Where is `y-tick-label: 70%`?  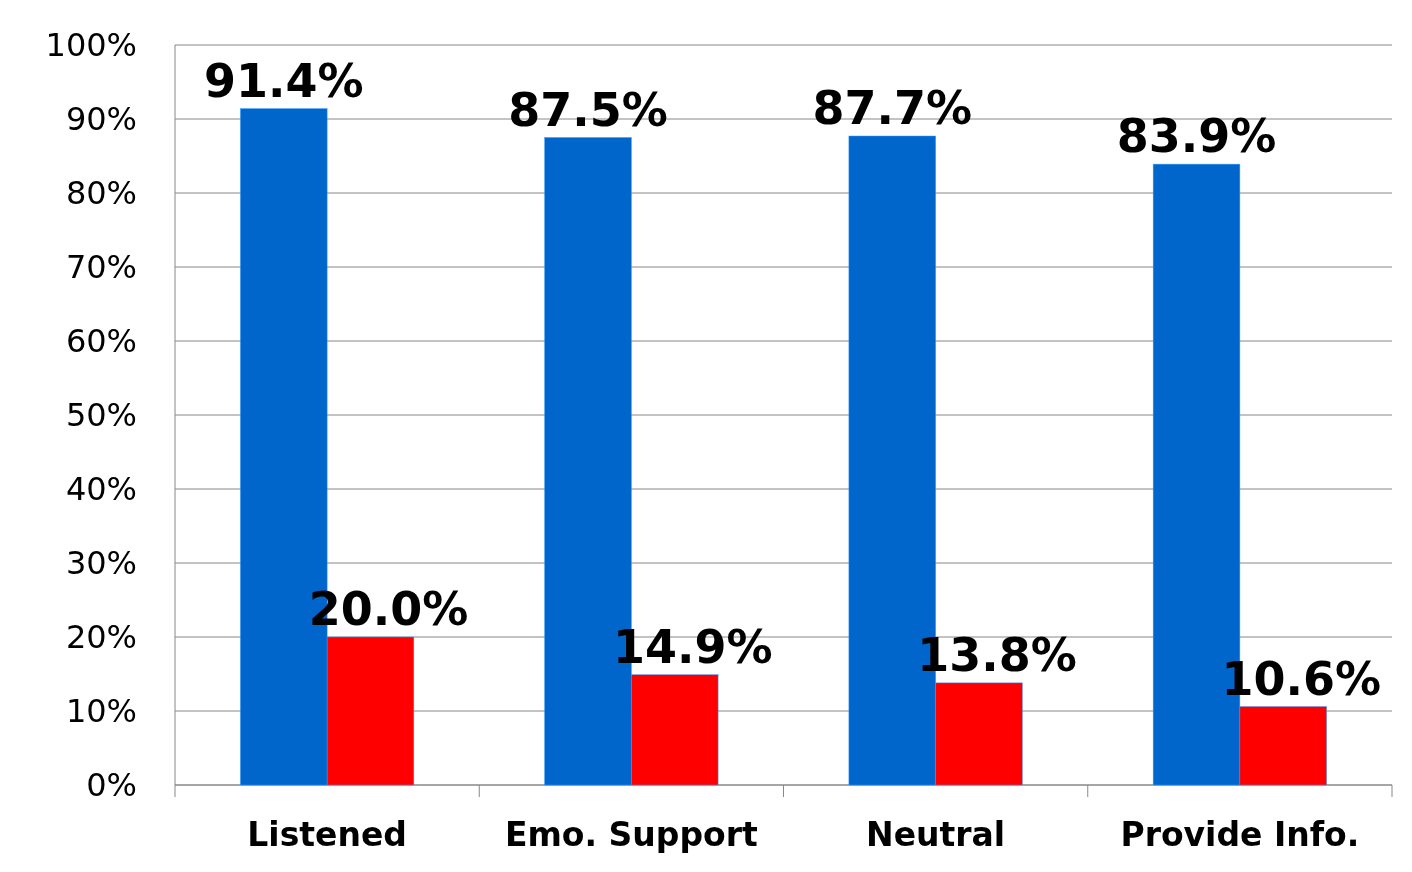
y-tick-label: 70% is located at coordinates (101, 267).